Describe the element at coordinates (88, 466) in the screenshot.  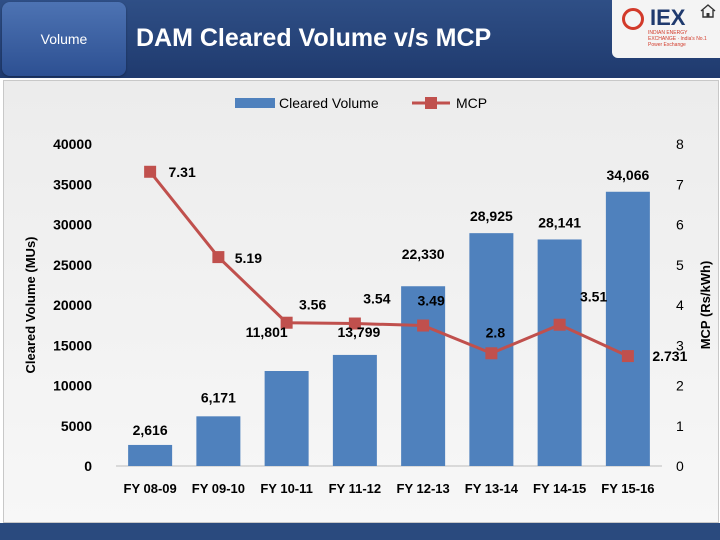
I see `y-tick-label: 0` at that location.